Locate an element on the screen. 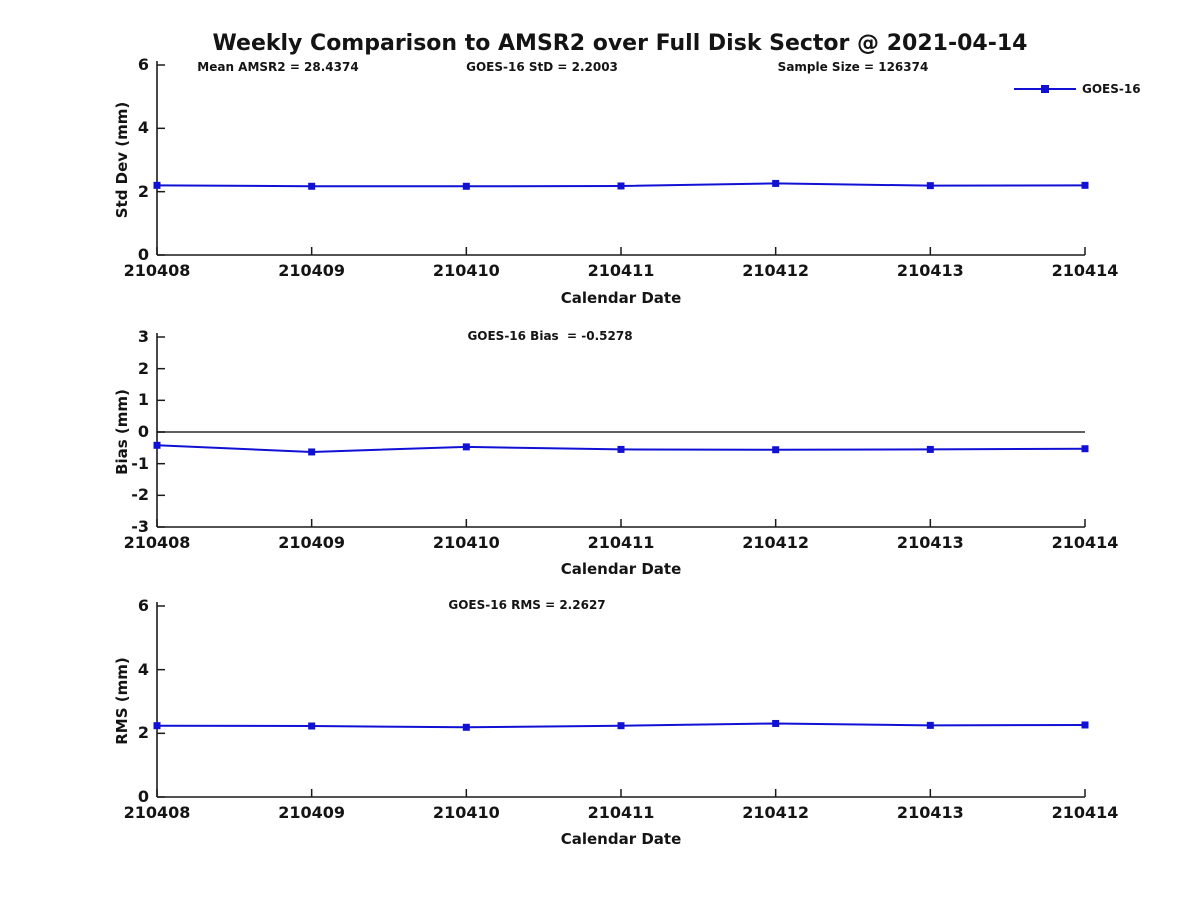  rms-x-tick-label: 210413 is located at coordinates (930, 812).